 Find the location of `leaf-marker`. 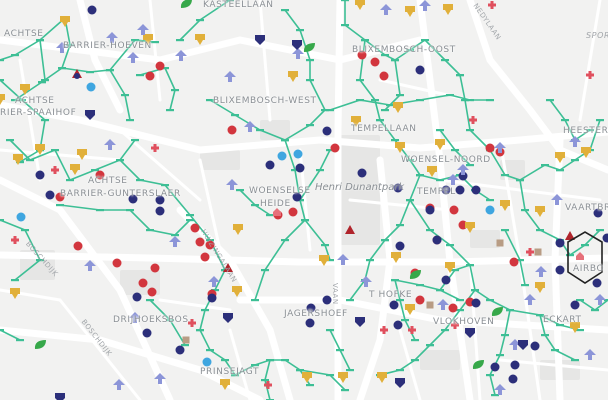

leaf-marker is located at coordinates (309, 47).